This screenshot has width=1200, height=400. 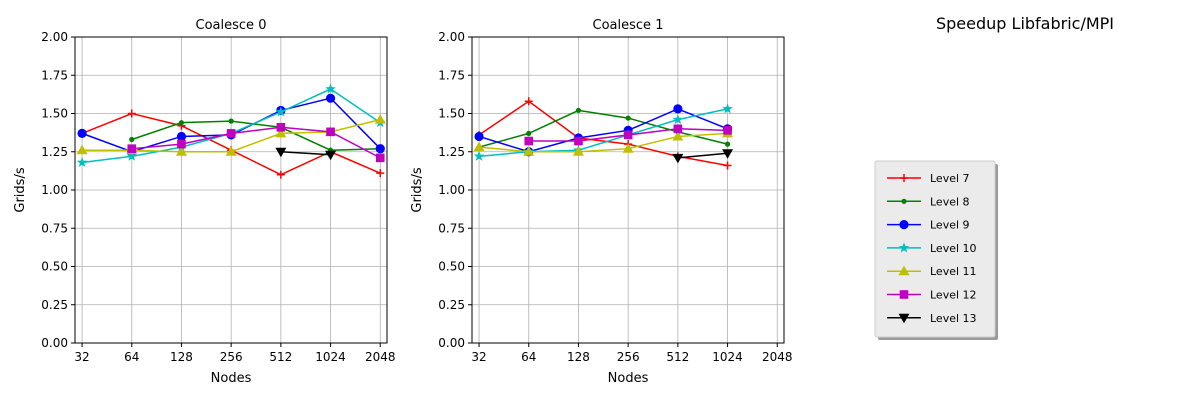 What do you see at coordinates (451, 152) in the screenshot?
I see `y-tick-label: 1.25` at bounding box center [451, 152].